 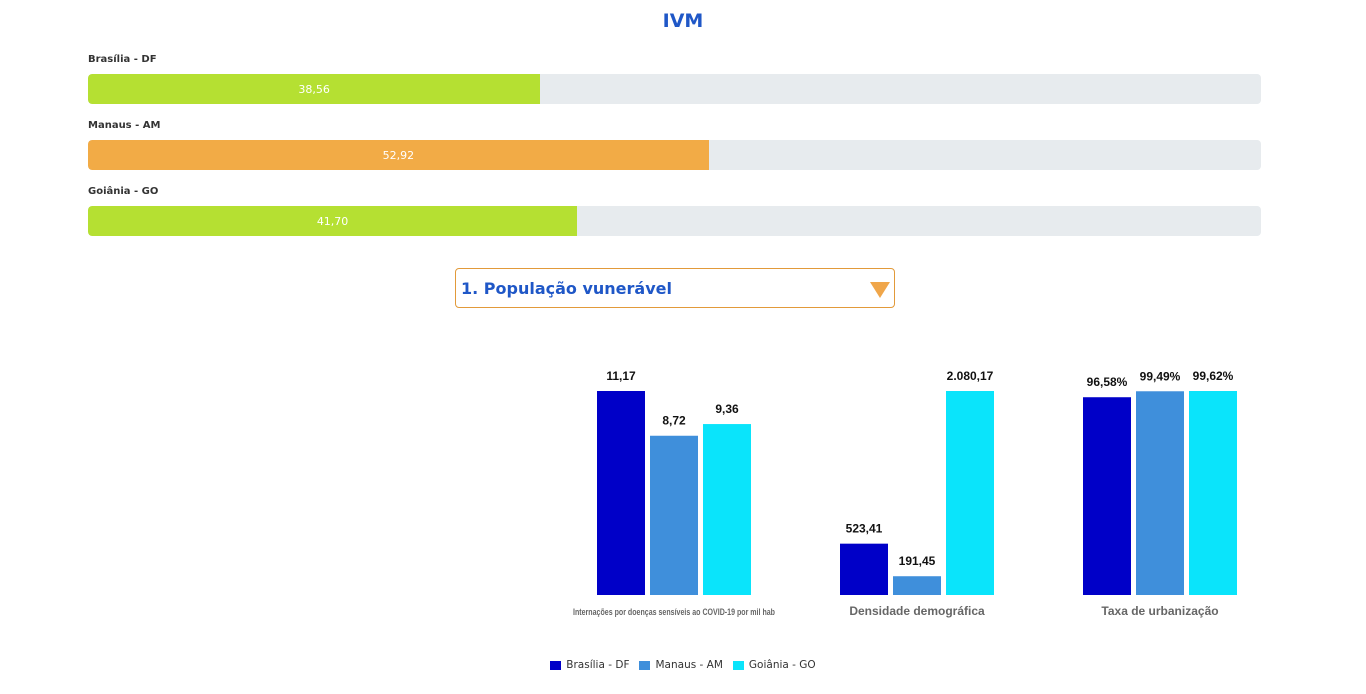 I want to click on ivm-bar-track: 41,70, so click(x=674, y=221).